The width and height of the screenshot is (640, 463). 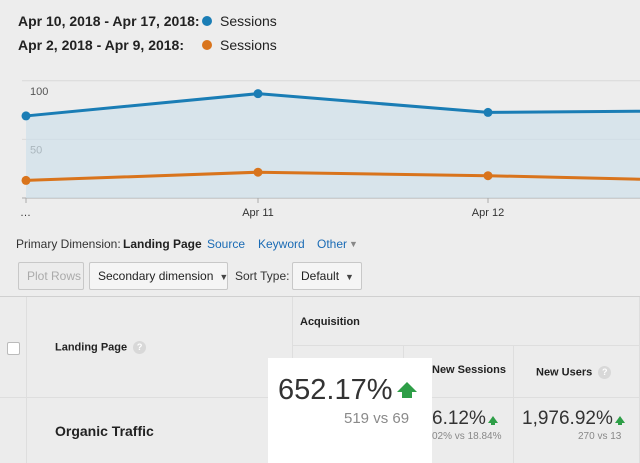 I want to click on highlight-comparison: 519 vs 69, so click(x=377, y=418).